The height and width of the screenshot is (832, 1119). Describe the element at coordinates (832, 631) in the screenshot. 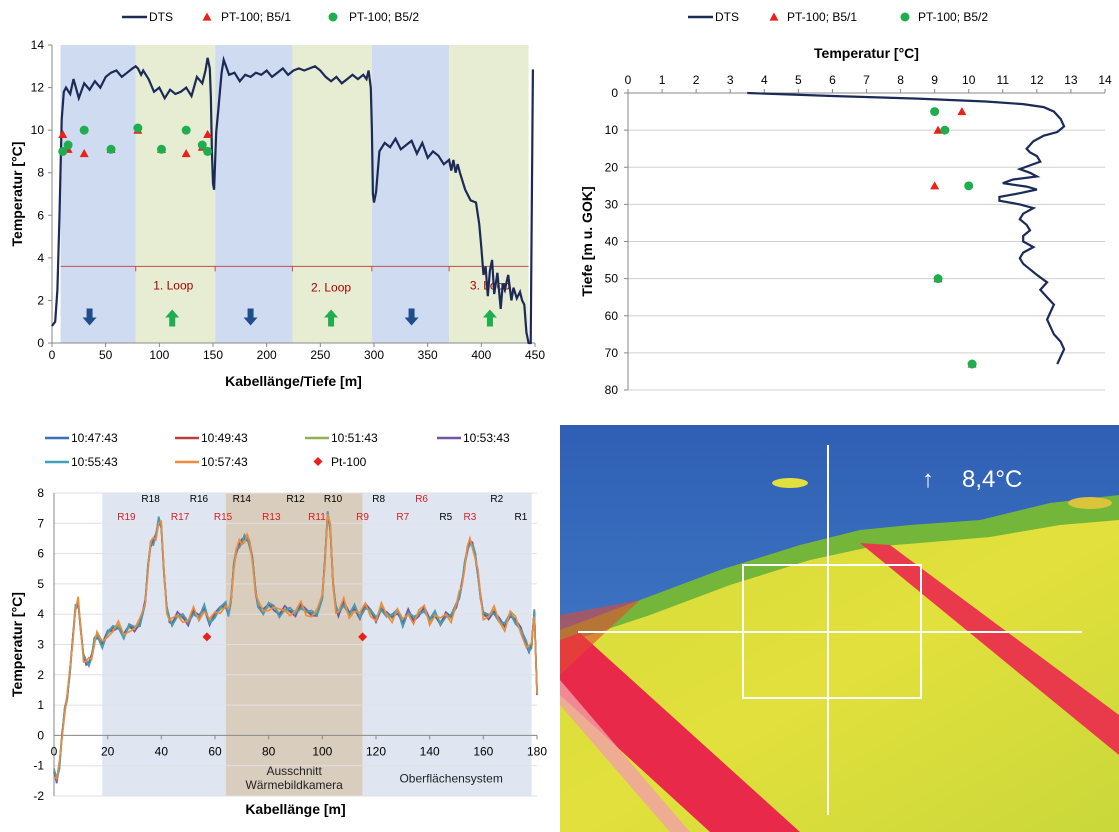

I see `measurement-box` at that location.